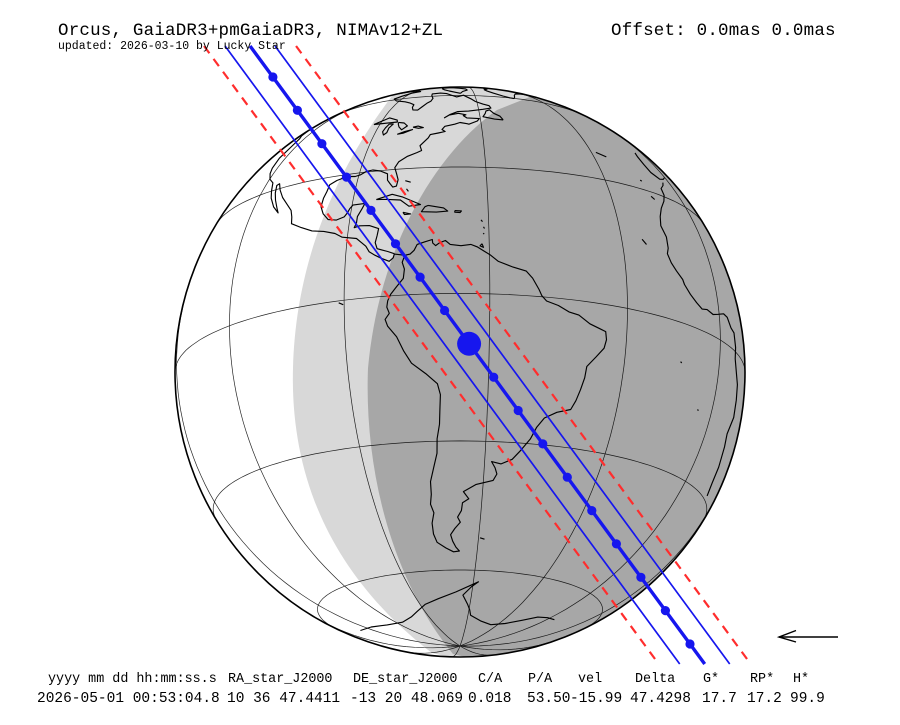 This screenshot has width=900, height=725. What do you see at coordinates (172, 46) in the screenshot?
I see `updated-note: updated: 2026-03-10 by Lucky Star` at bounding box center [172, 46].